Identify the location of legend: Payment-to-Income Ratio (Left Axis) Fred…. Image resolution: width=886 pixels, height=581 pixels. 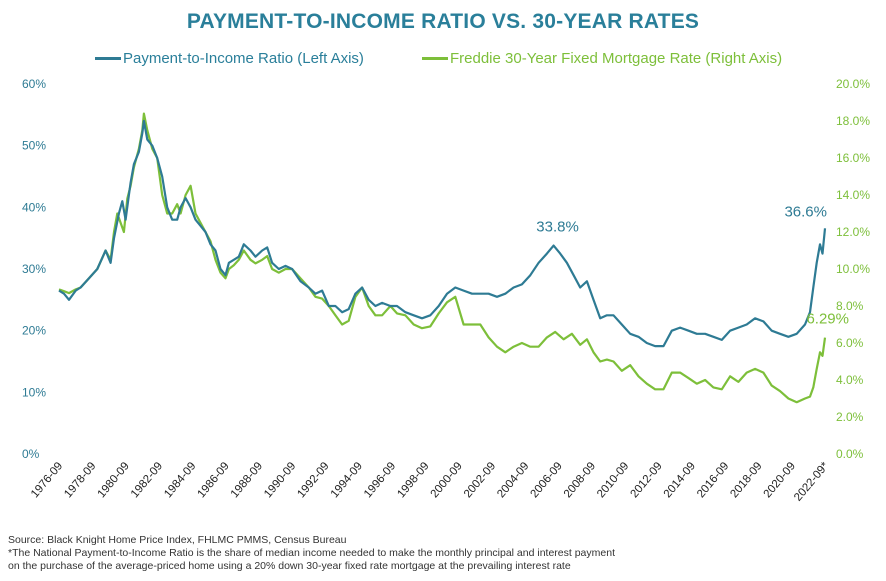
(443, 60).